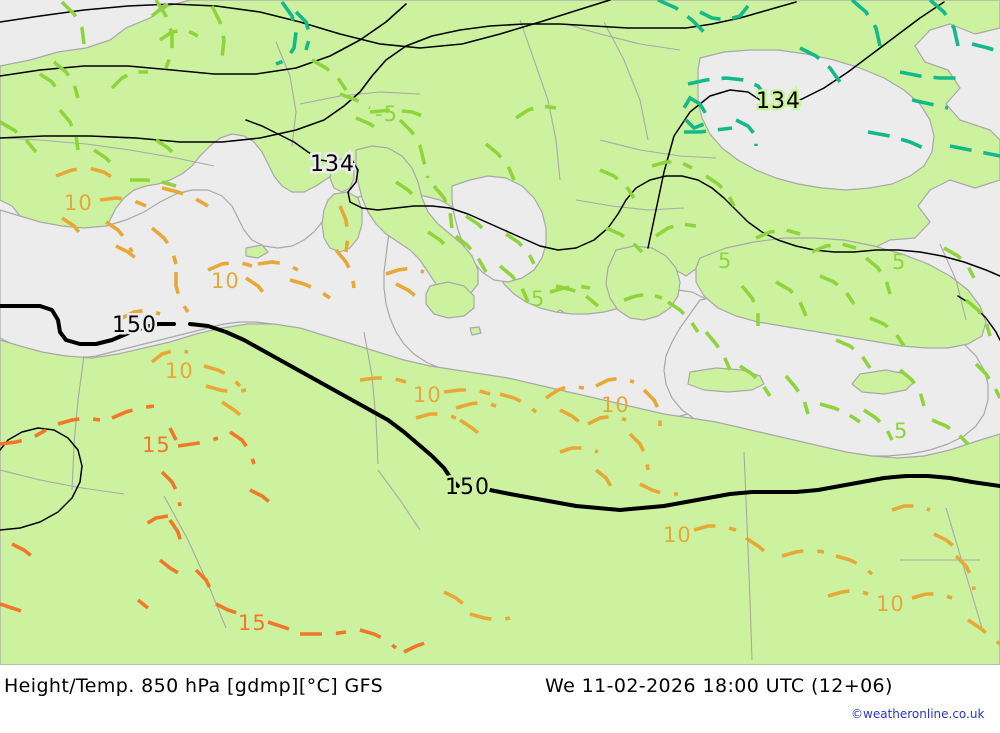 This screenshot has width=1000, height=733. I want to click on temp-label: -5, so click(386, 114).